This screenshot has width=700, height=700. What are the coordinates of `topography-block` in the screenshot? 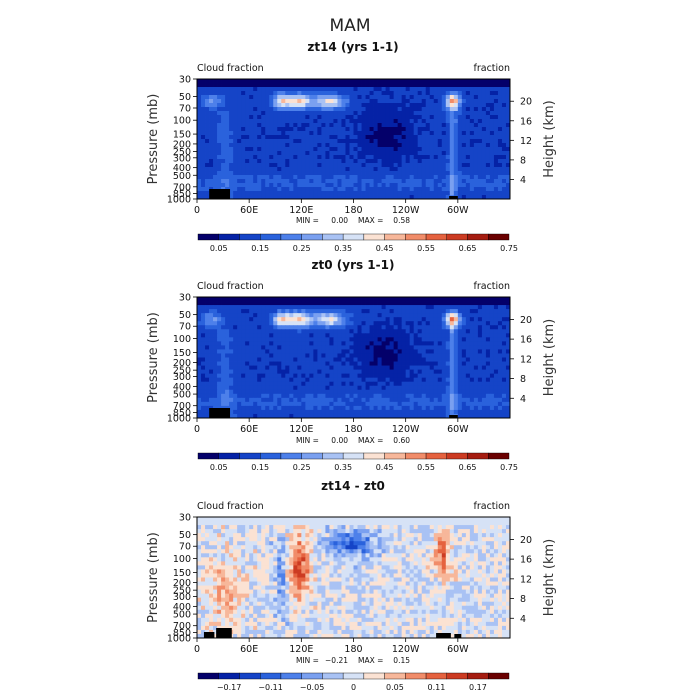 It's located at (220, 413).